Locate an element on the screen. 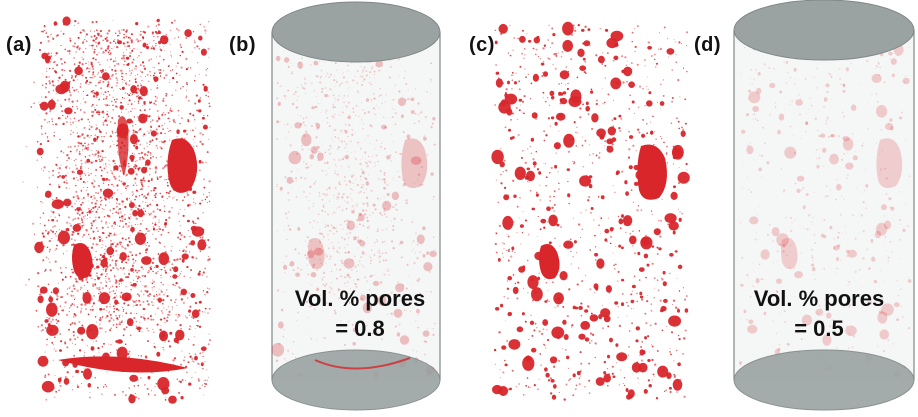  vol-pores-b: Vol. % pores = 0.8 is located at coordinates (360, 314).